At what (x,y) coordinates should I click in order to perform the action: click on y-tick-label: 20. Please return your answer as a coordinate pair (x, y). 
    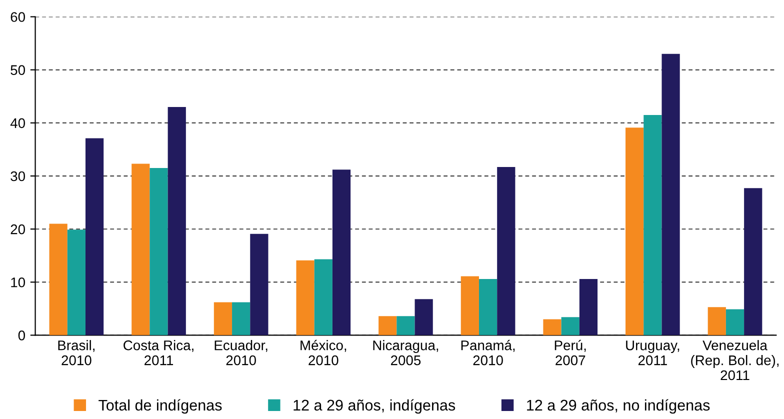
    Looking at the image, I should click on (18, 229).